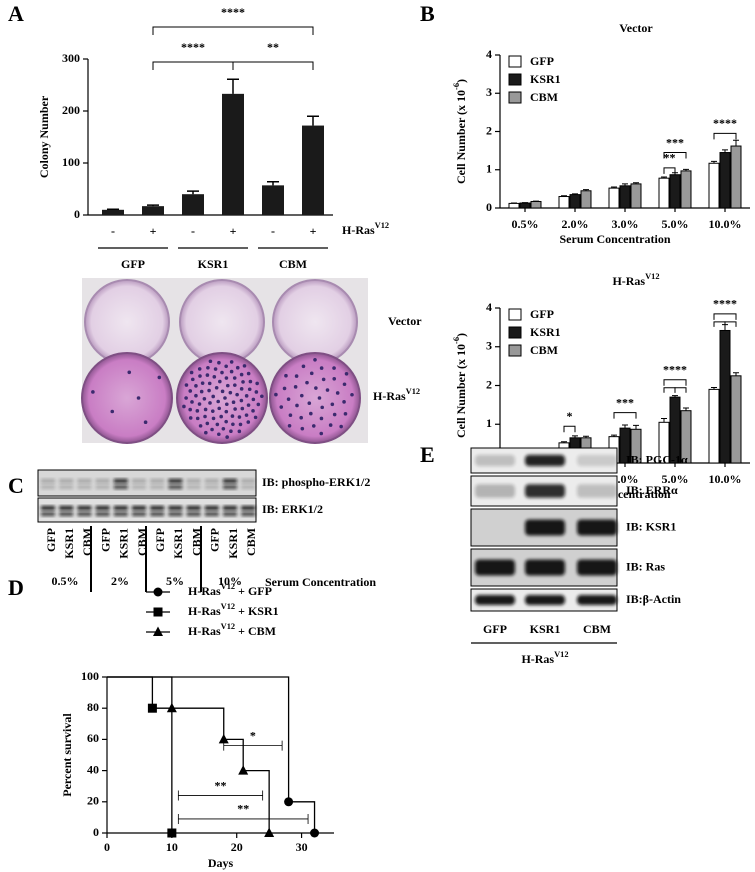 This screenshot has width=755, height=872. I want to click on marker, so click(223, 738).